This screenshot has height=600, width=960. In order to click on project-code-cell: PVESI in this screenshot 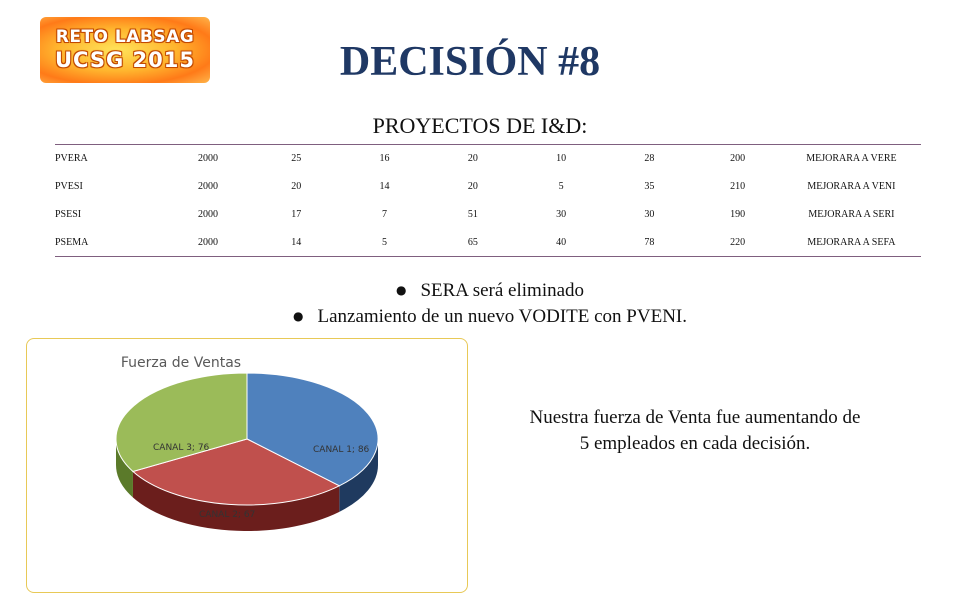, I will do `click(69, 186)`.